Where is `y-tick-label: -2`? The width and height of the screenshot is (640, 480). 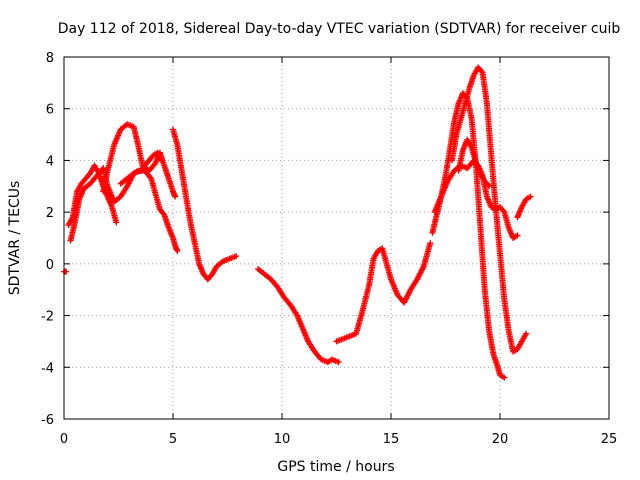 y-tick-label: -2 is located at coordinates (47, 317).